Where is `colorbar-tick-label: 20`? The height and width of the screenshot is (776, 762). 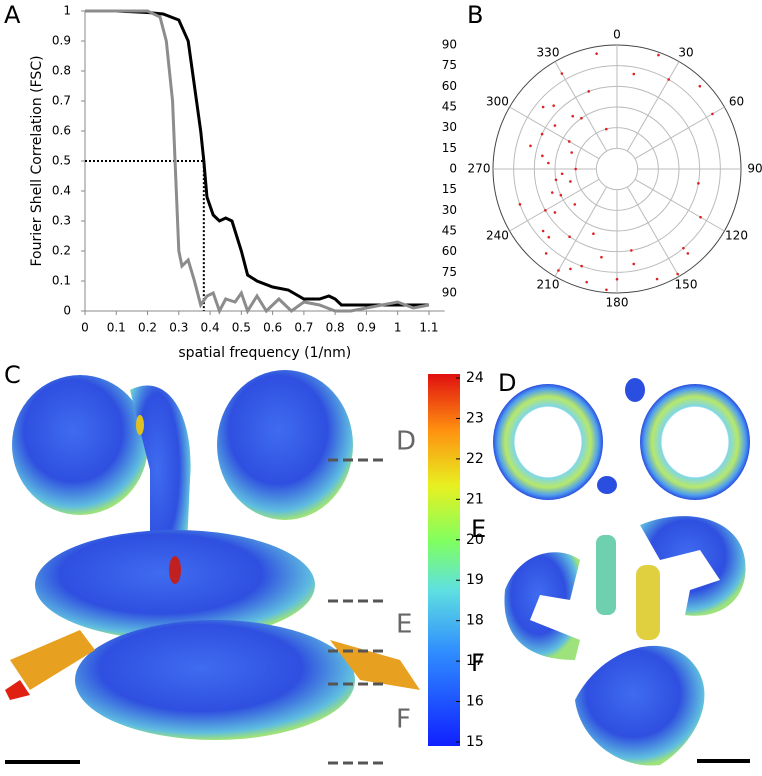
colorbar-tick-label: 20 is located at coordinates (475, 540).